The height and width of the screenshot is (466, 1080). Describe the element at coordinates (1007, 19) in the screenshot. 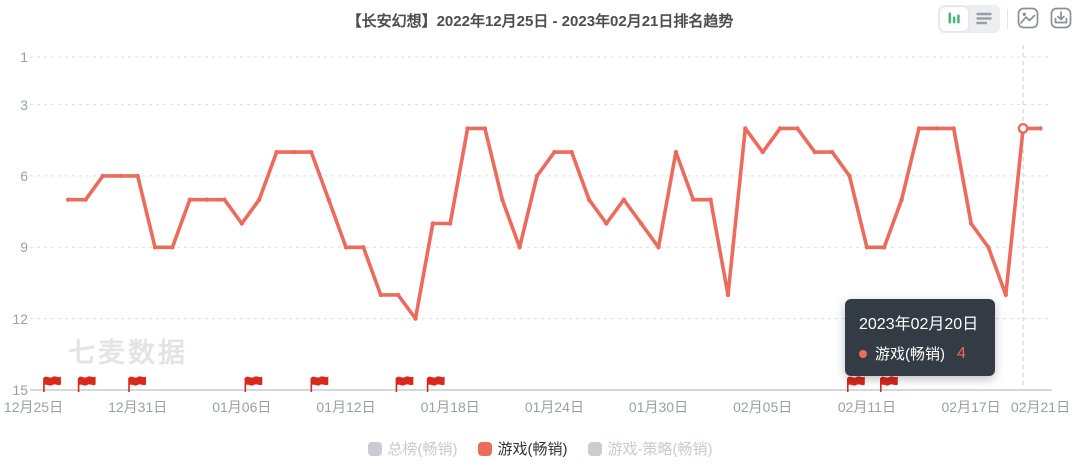

I see `controls-divider` at that location.